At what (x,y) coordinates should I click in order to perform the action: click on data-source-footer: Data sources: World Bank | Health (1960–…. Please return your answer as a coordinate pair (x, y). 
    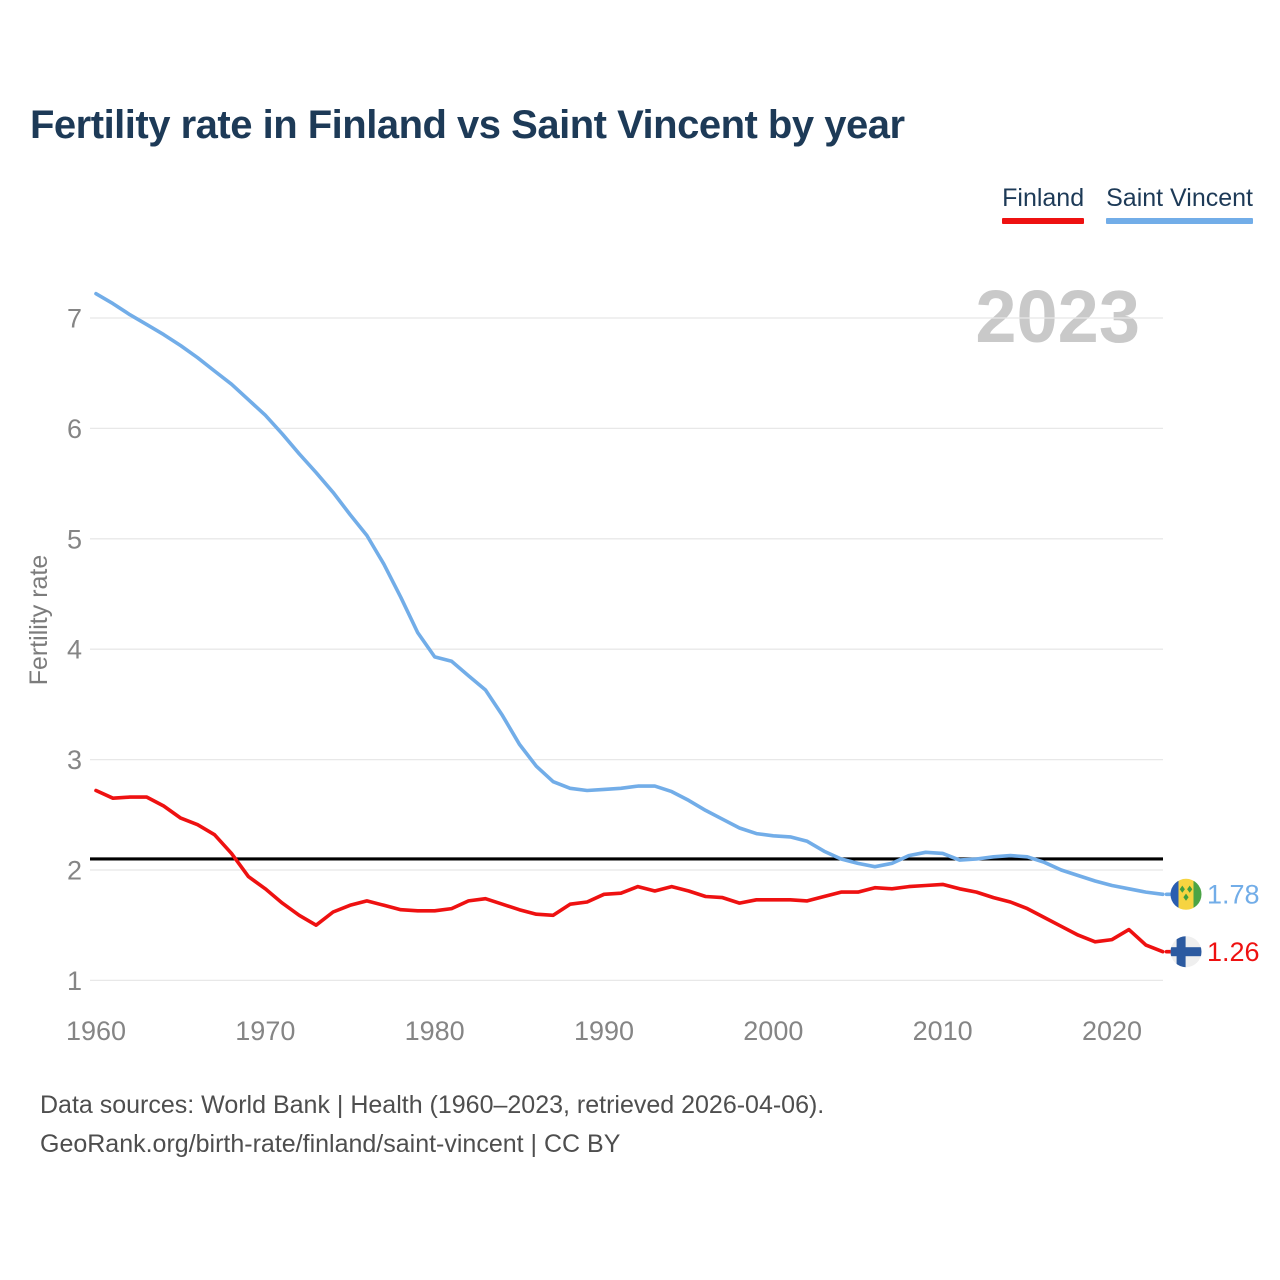
    Looking at the image, I should click on (432, 1125).